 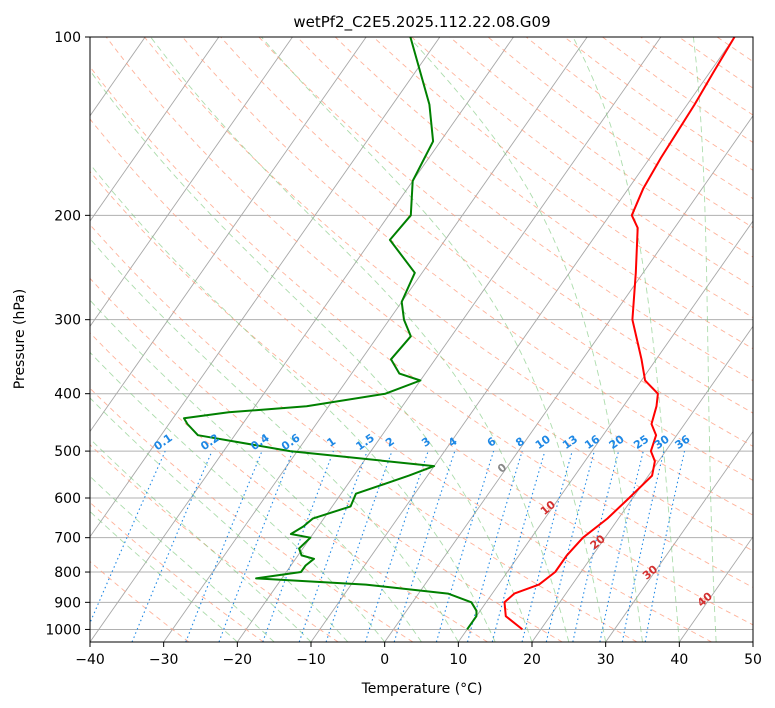 I want to click on x-tick-label: 50, so click(x=753, y=660).